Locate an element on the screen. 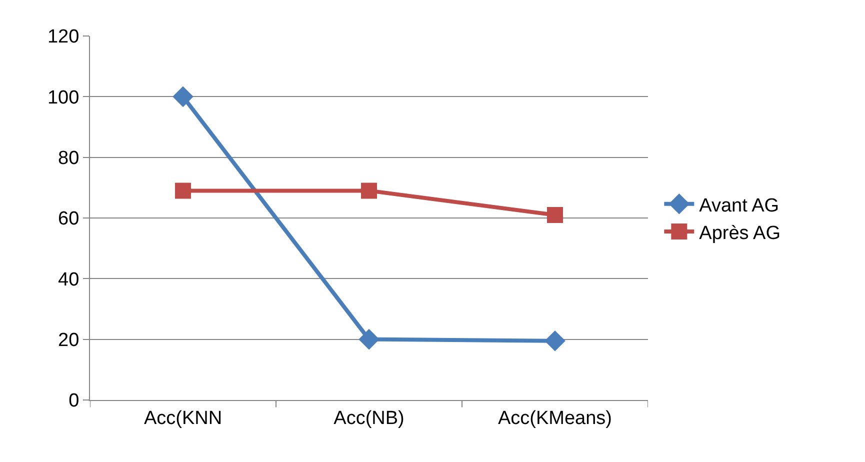  x-tick-label: Acc(NB) is located at coordinates (369, 418).